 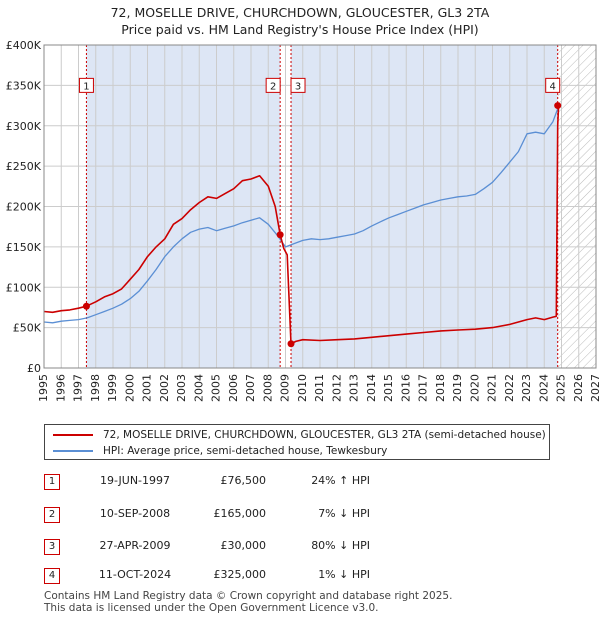 I want to click on x-tick-label: 2019, so click(x=457, y=388).